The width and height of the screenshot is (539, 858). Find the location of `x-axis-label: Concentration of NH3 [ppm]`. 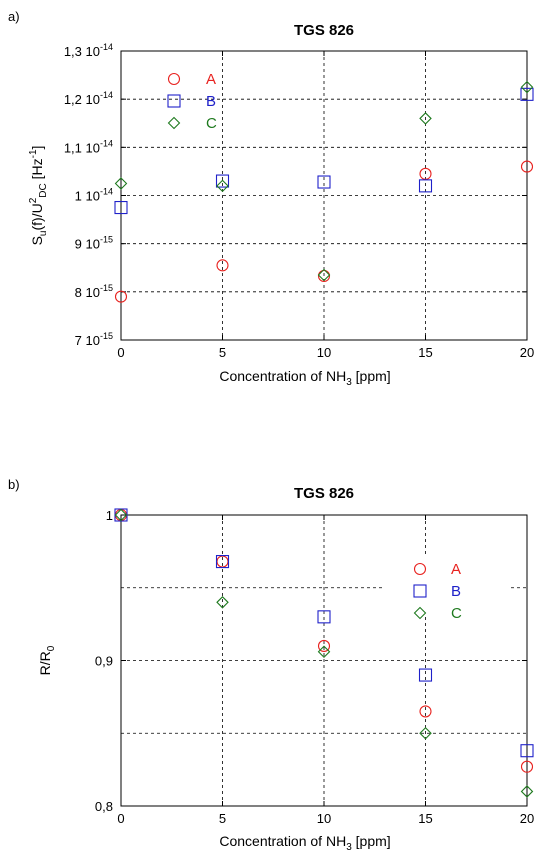

x-axis-label: Concentration of NH3 [ppm] is located at coordinates (304, 843).